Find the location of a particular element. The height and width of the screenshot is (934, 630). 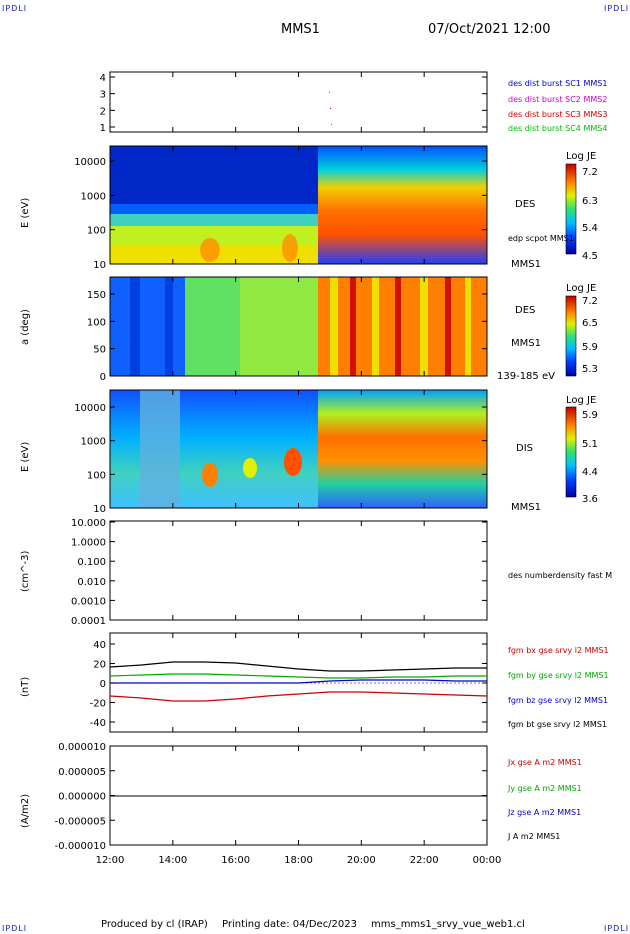

bz-legend: fgm bz gse srvy l2 MMS1 is located at coordinates (558, 700).